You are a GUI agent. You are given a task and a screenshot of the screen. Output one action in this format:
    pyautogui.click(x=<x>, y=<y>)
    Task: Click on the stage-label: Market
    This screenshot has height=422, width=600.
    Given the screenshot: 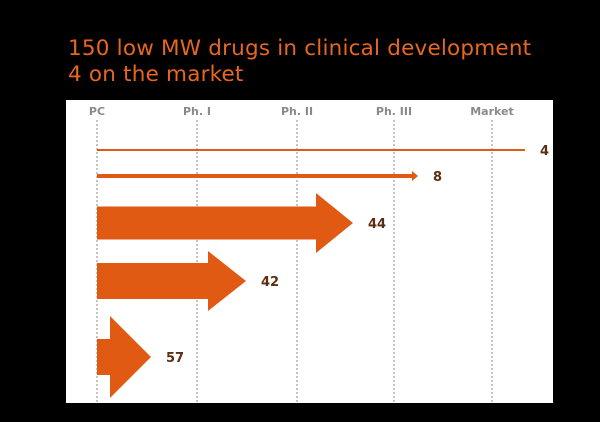 What is the action you would take?
    pyautogui.click(x=492, y=111)
    